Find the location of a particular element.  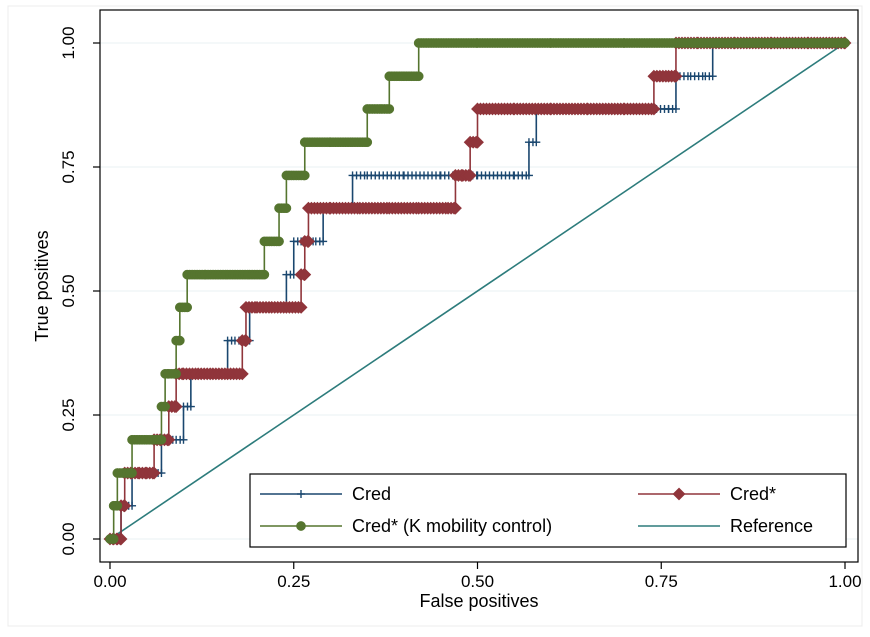

x-tick-label: 0.25 is located at coordinates (293, 581).